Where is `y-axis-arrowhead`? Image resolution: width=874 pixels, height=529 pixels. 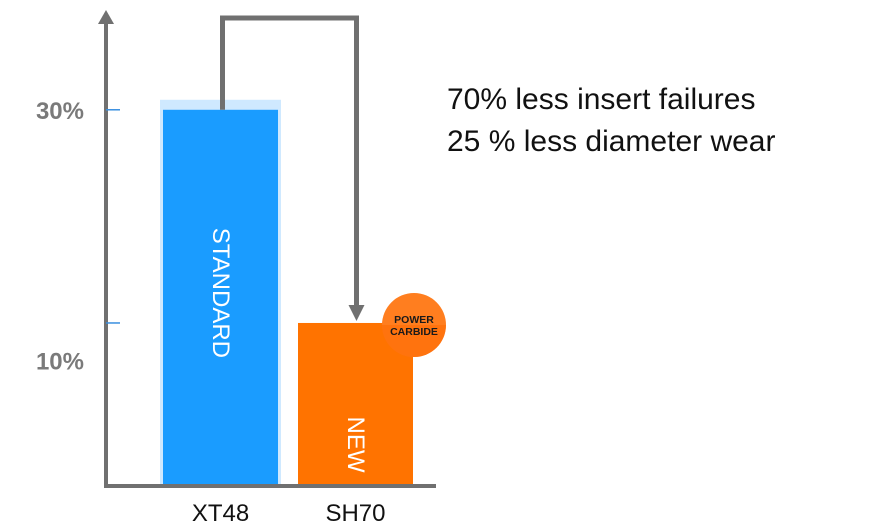 y-axis-arrowhead is located at coordinates (106, 17).